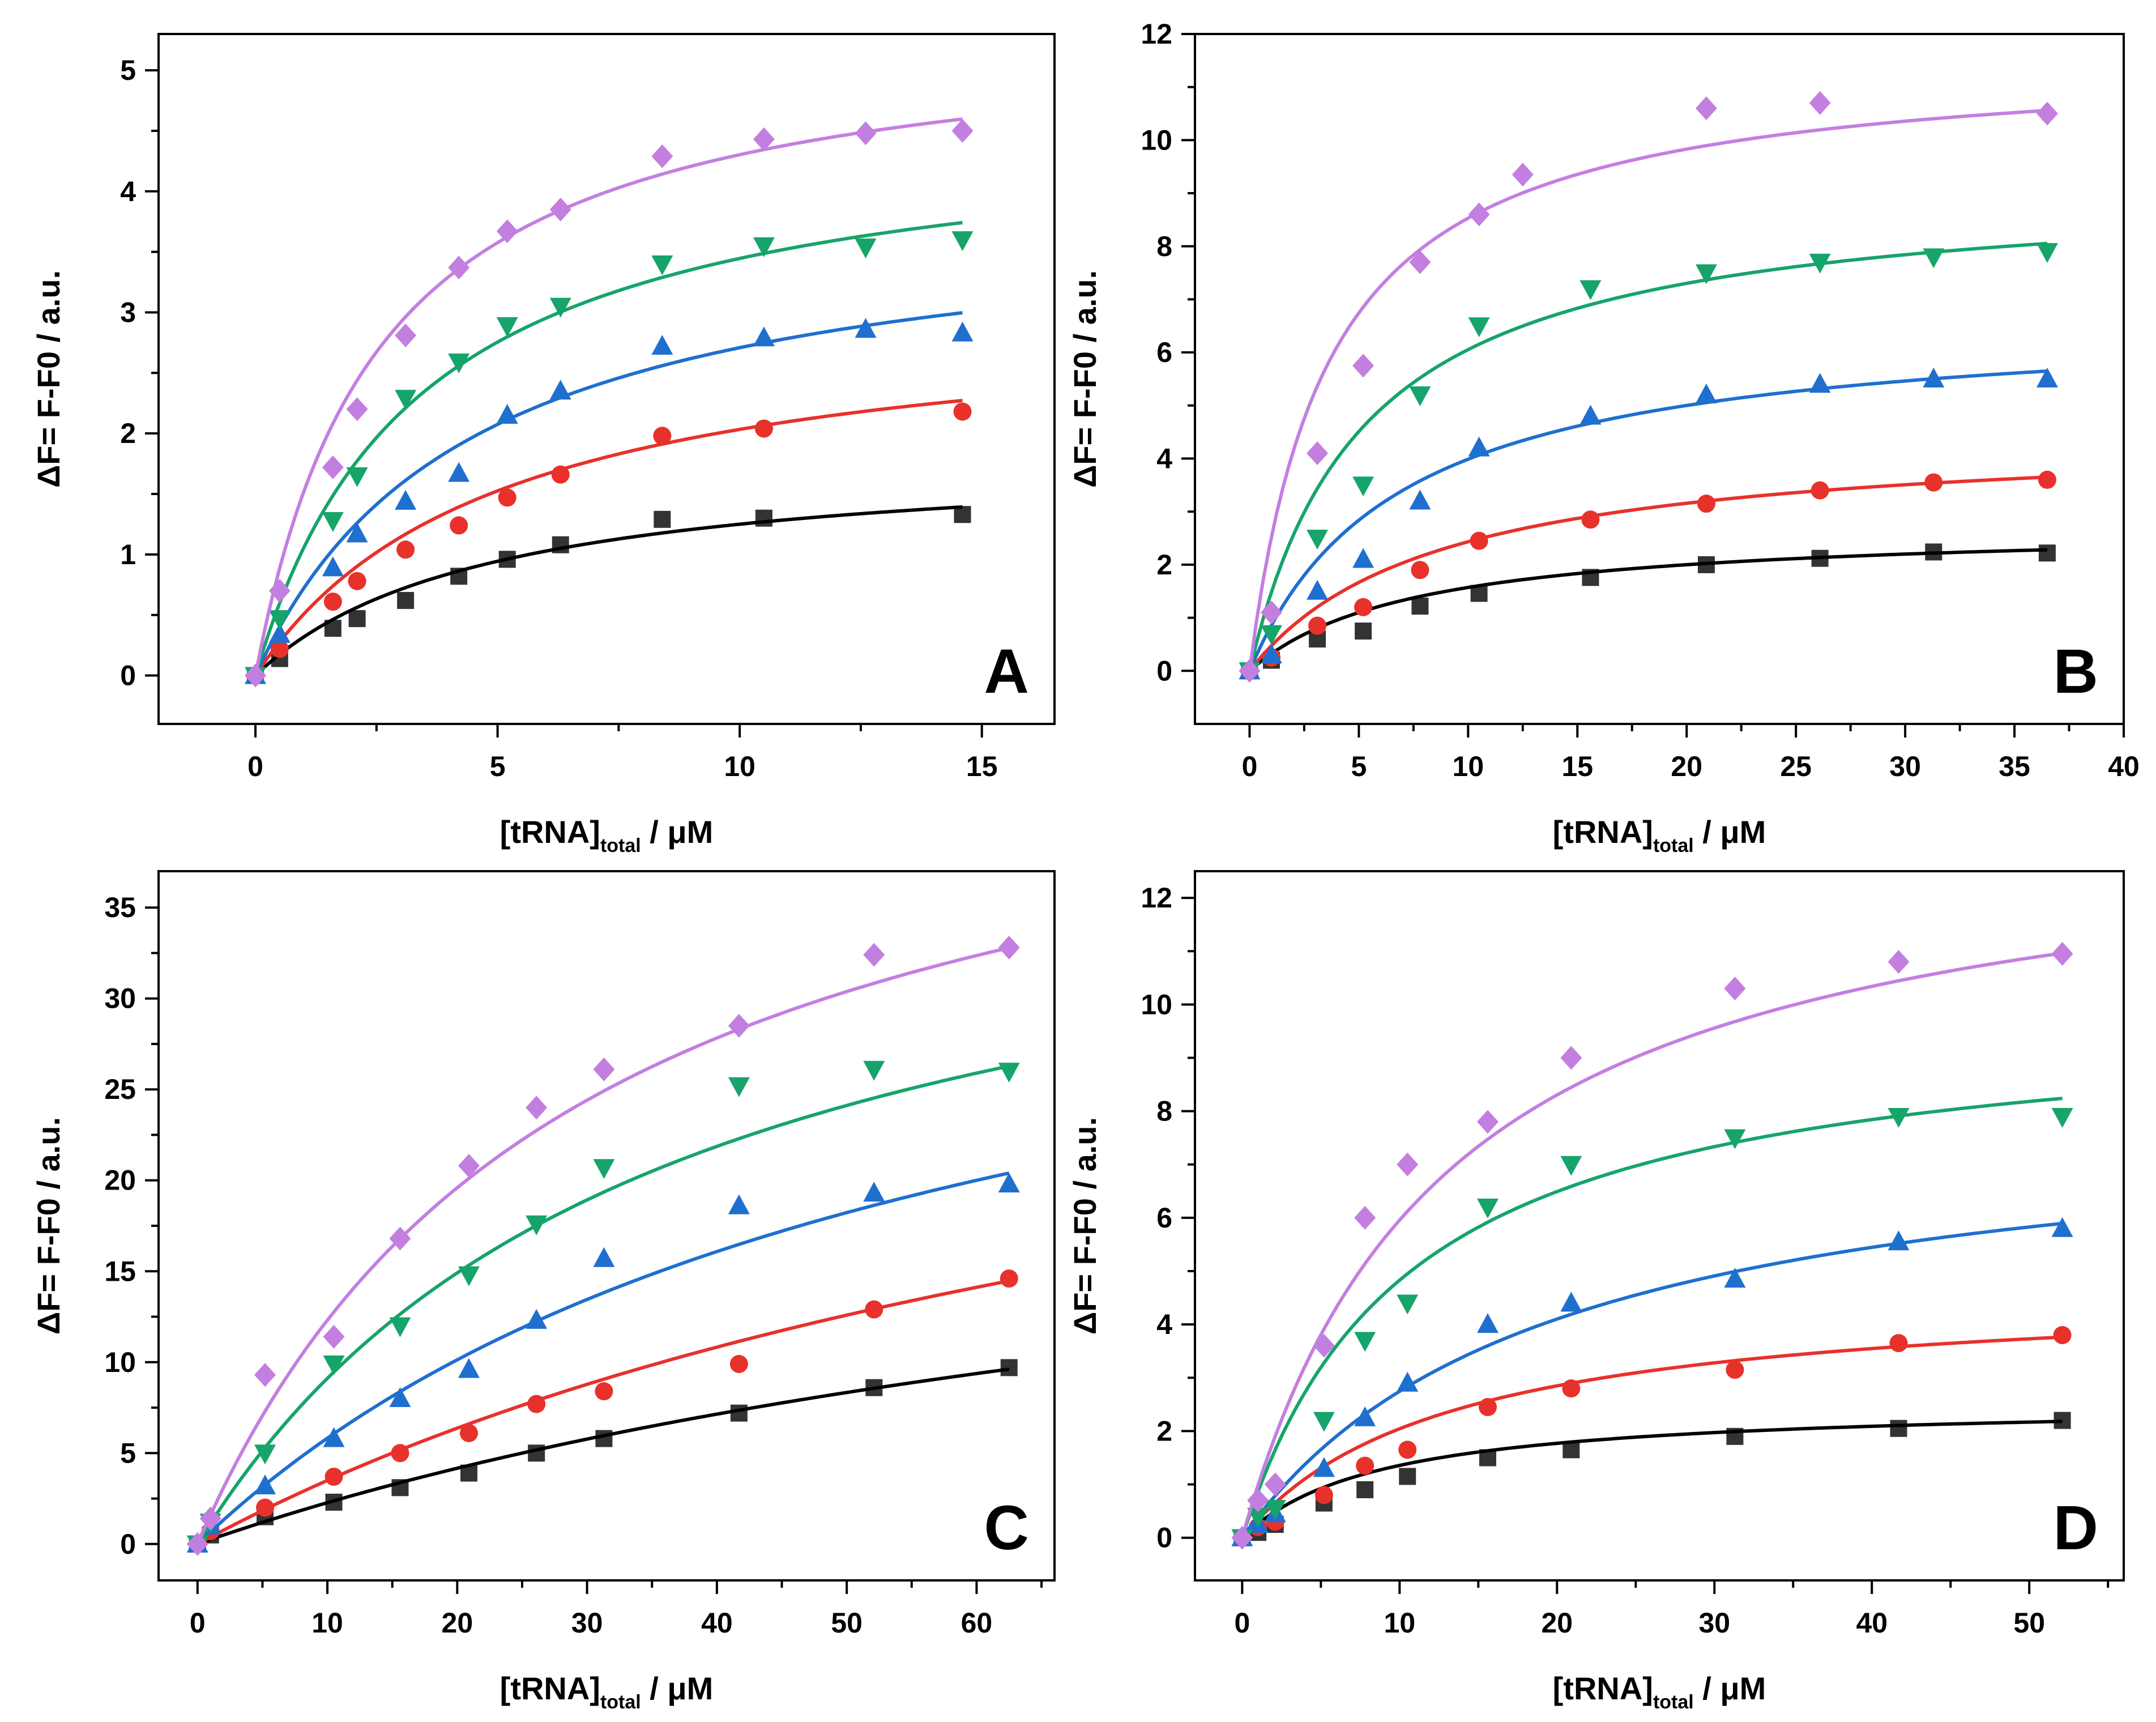 The width and height of the screenshot is (2156, 1722). Describe the element at coordinates (128, 191) in the screenshot. I see `y-tick-label: 4` at that location.